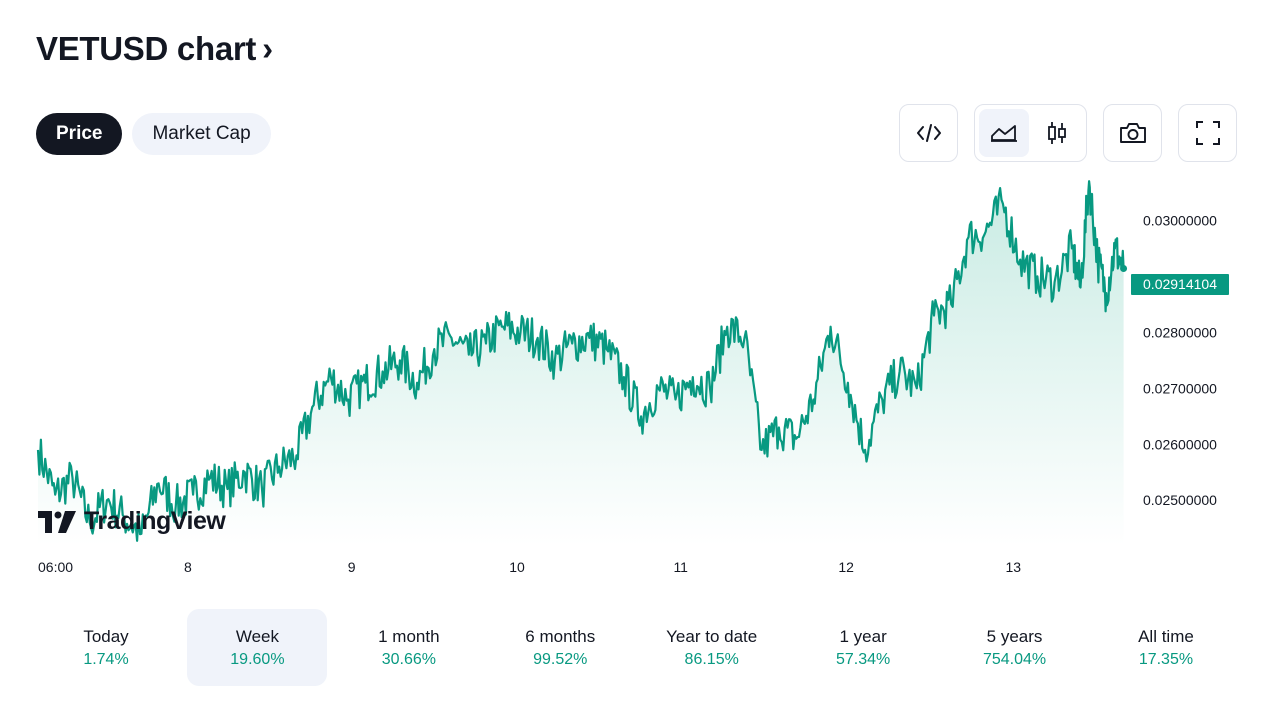  I want to click on y-tick-label: 0.02800000, so click(1180, 332).